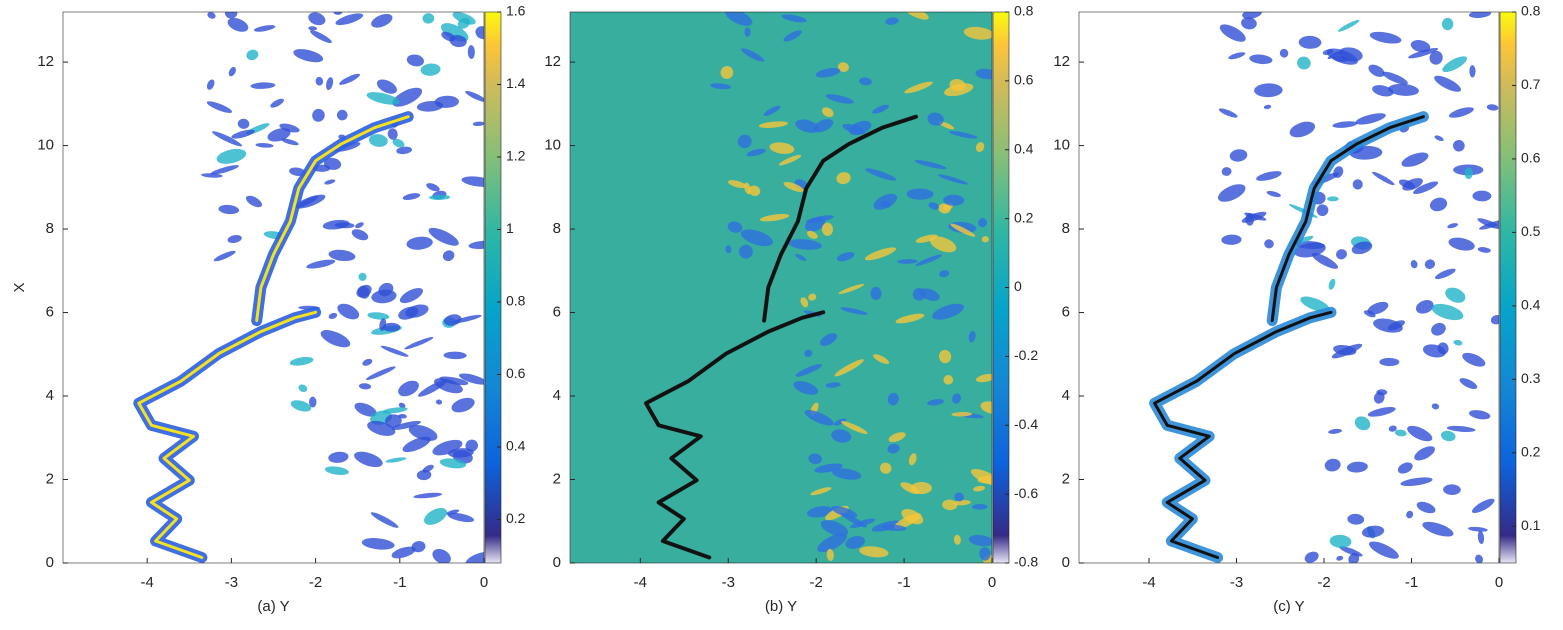 The image size is (1563, 630). Describe the element at coordinates (557, 562) in the screenshot. I see `y-tick-label: 0` at that location.